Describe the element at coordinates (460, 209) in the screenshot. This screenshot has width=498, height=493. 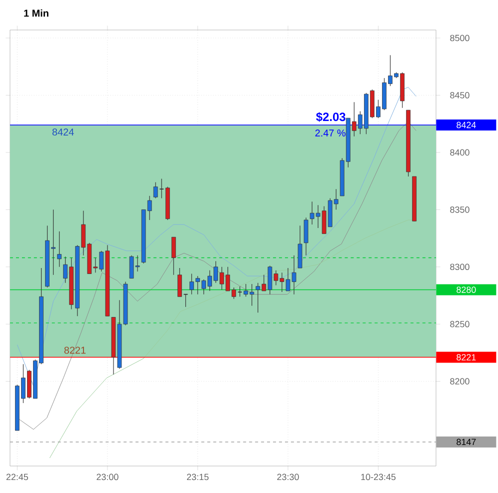
I see `y-tick-label: 8350` at that location.